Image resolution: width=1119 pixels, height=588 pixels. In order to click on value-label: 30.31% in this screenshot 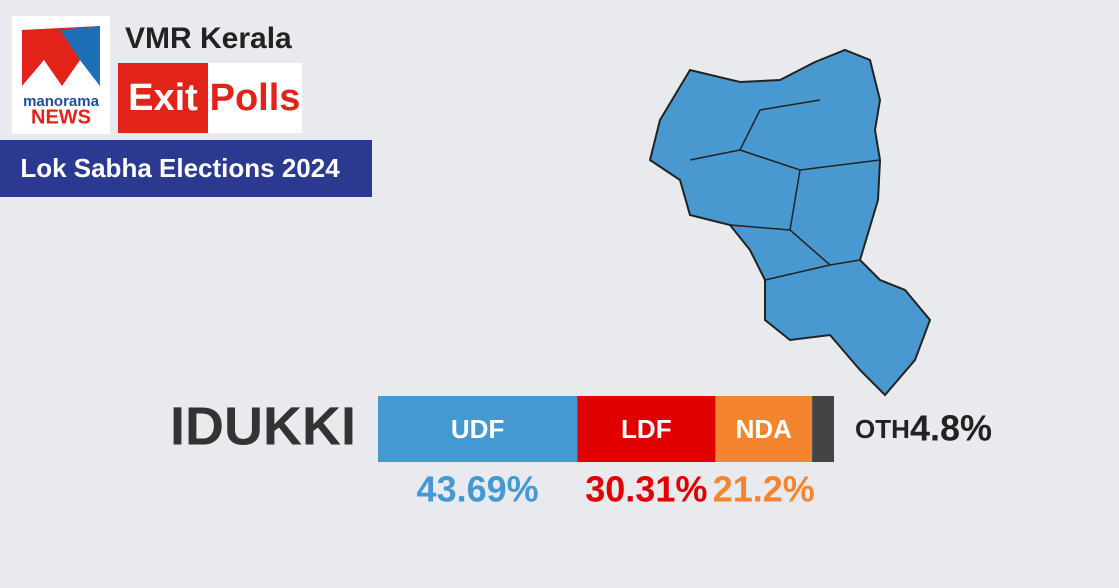, I will do `click(646, 489)`.